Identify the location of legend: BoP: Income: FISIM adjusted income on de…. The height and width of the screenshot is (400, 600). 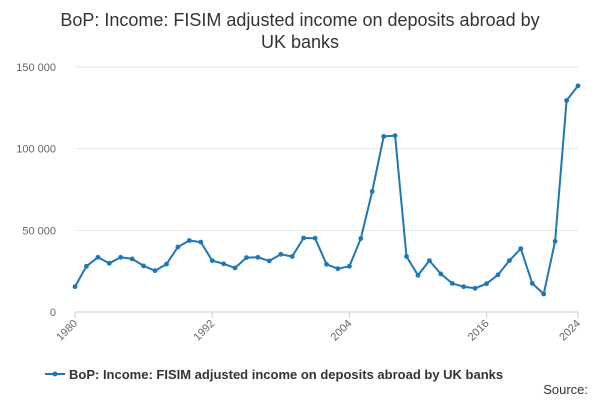
(274, 374).